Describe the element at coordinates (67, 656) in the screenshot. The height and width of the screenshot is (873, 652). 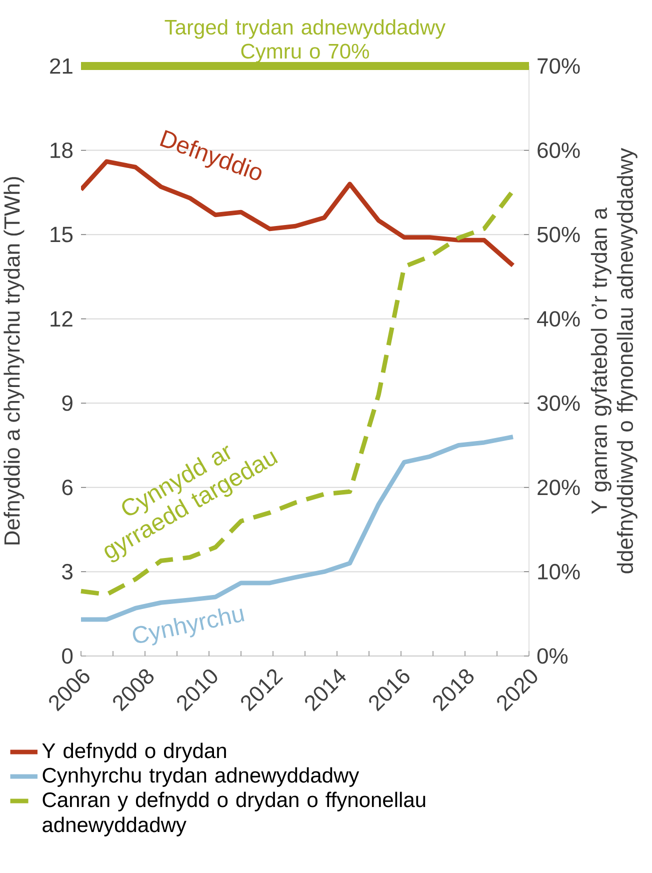
I see `y-tick-label: 0` at that location.